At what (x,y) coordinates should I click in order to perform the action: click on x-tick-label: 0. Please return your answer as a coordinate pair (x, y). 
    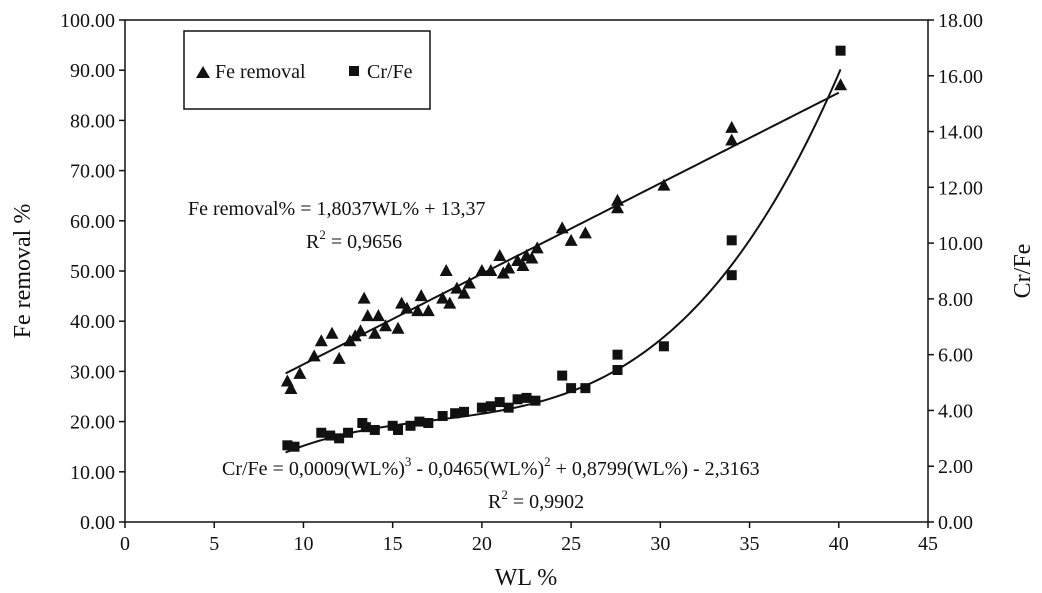
    Looking at the image, I should click on (125, 544).